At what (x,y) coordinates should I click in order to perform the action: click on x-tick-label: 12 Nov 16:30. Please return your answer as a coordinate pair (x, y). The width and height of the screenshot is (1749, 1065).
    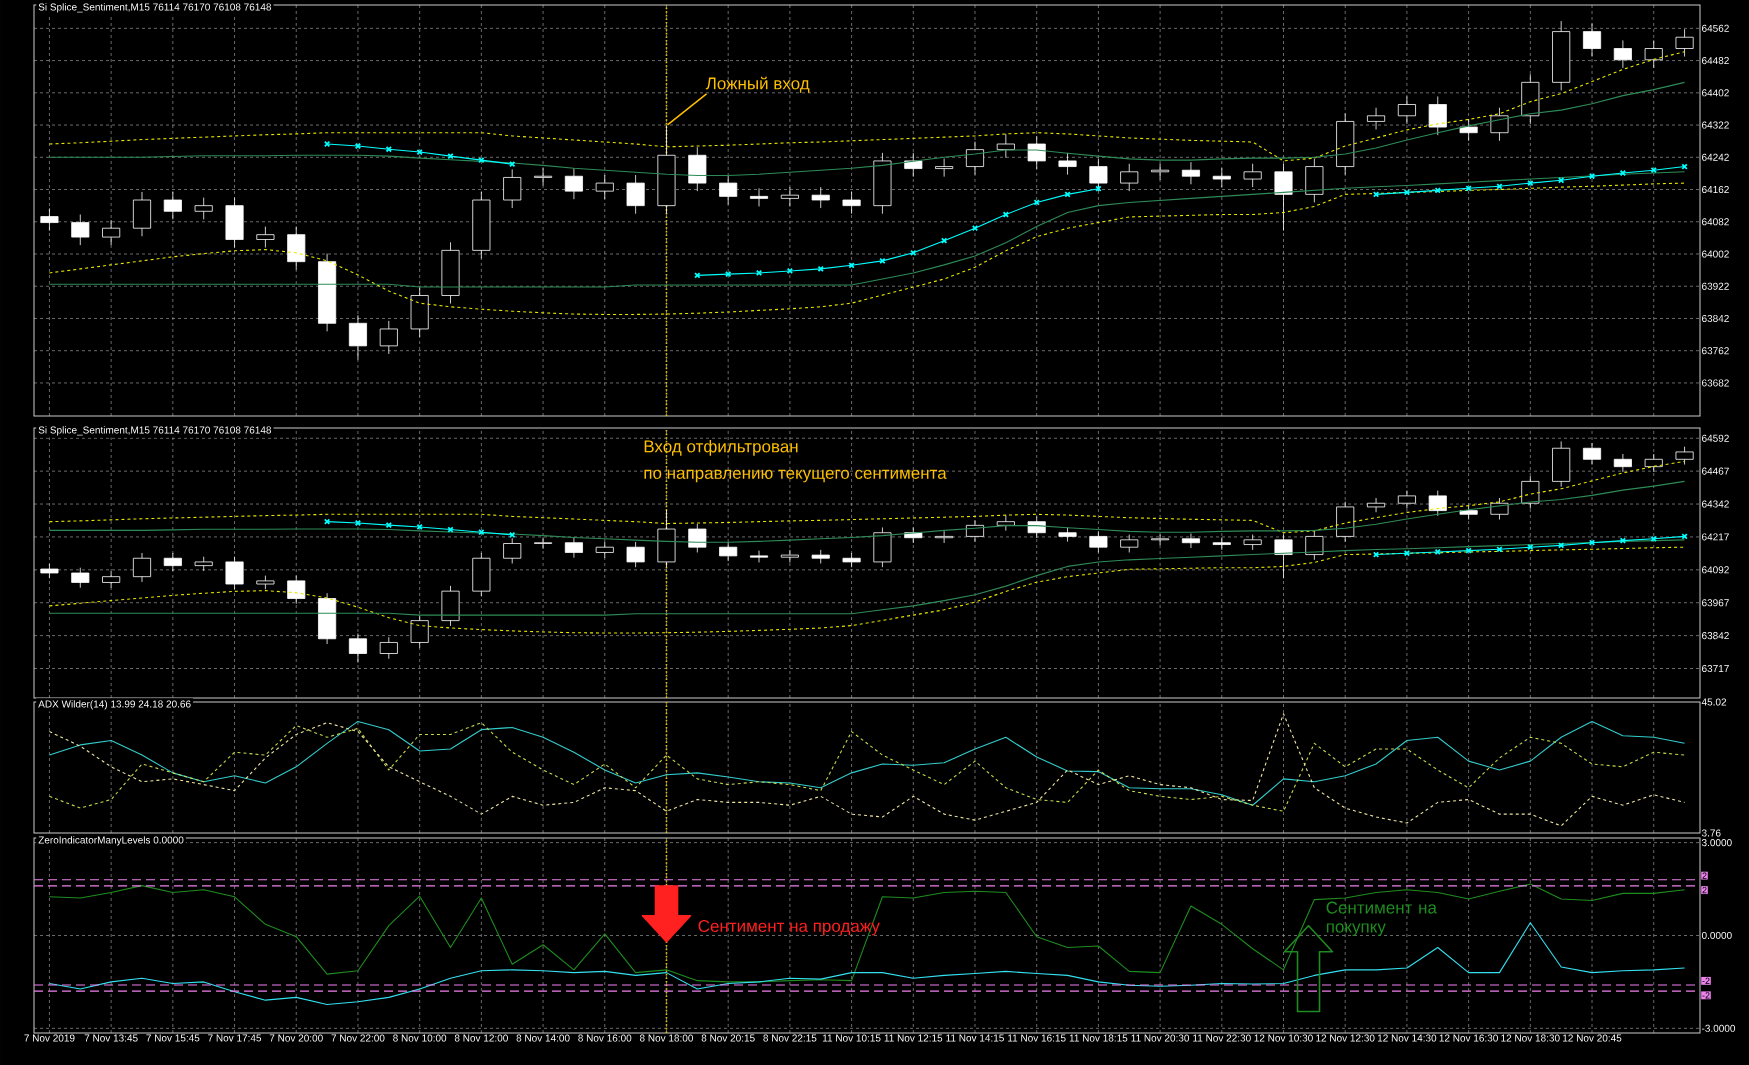
    Looking at the image, I should click on (1468, 1038).